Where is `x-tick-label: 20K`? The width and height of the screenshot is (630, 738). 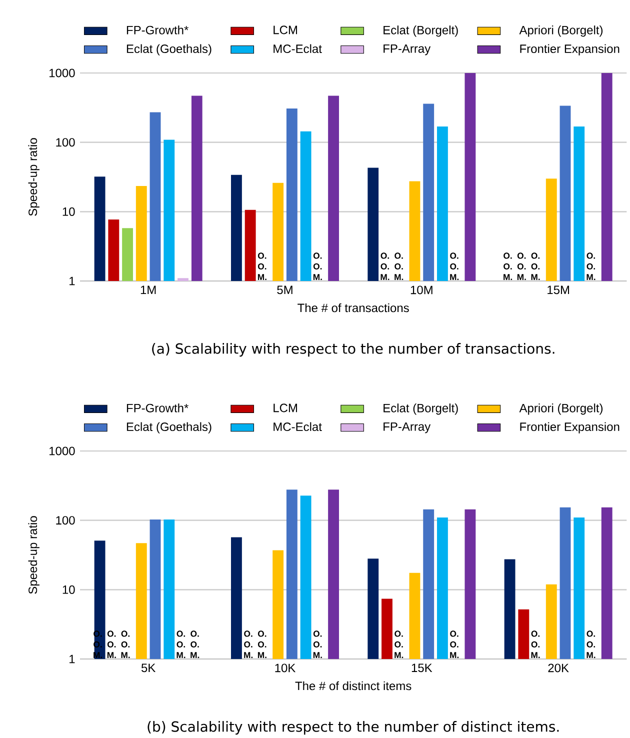
x-tick-label: 20K is located at coordinates (558, 668).